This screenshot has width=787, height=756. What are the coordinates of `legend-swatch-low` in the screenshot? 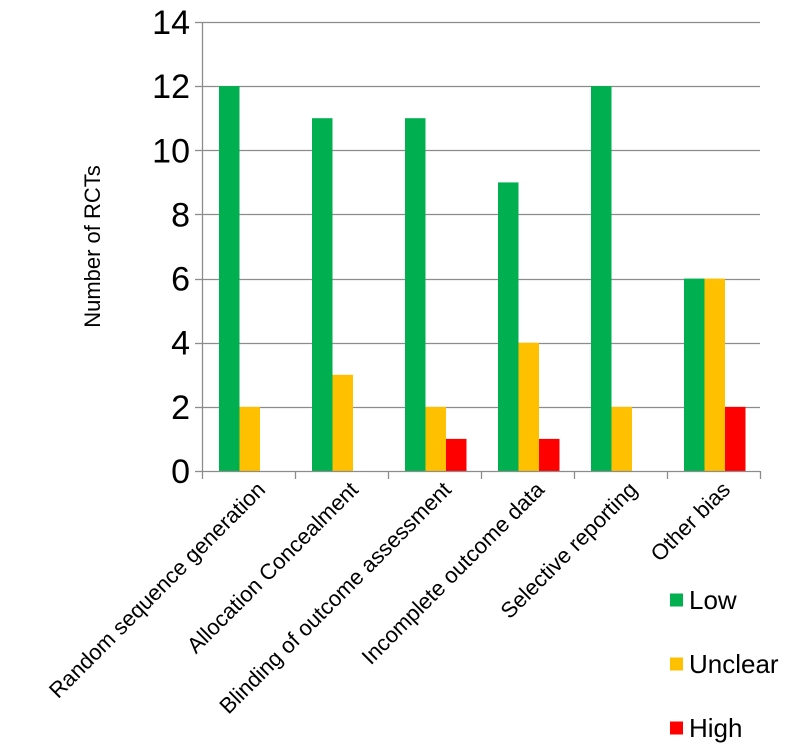 It's located at (676, 600).